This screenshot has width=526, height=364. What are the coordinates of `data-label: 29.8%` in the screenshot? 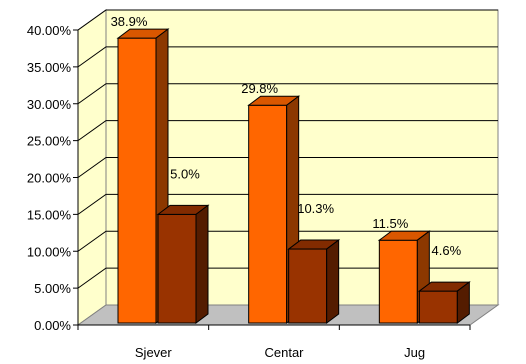 It's located at (259, 88).